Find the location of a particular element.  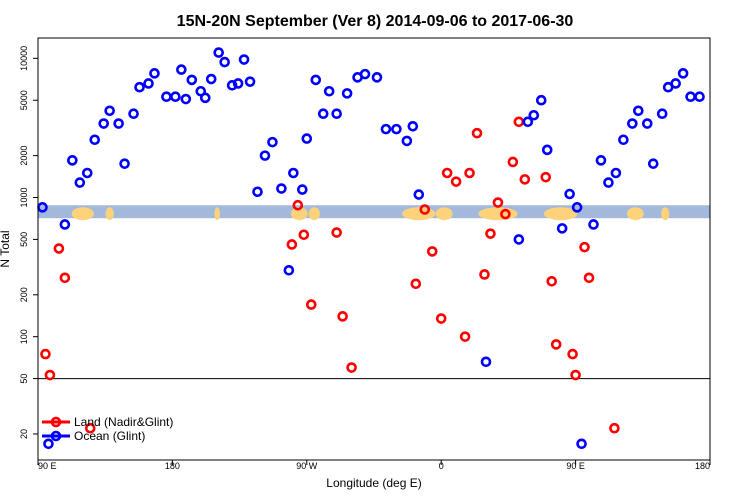

x-axis-label: Longitude (deg E) is located at coordinates (373, 483).